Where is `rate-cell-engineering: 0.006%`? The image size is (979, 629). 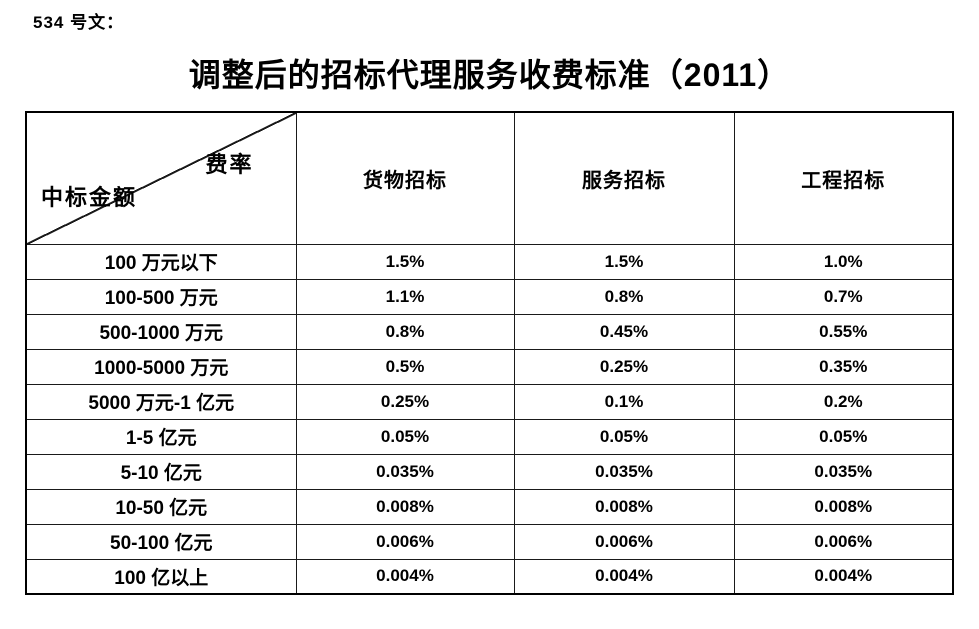 rate-cell-engineering: 0.006% is located at coordinates (843, 541).